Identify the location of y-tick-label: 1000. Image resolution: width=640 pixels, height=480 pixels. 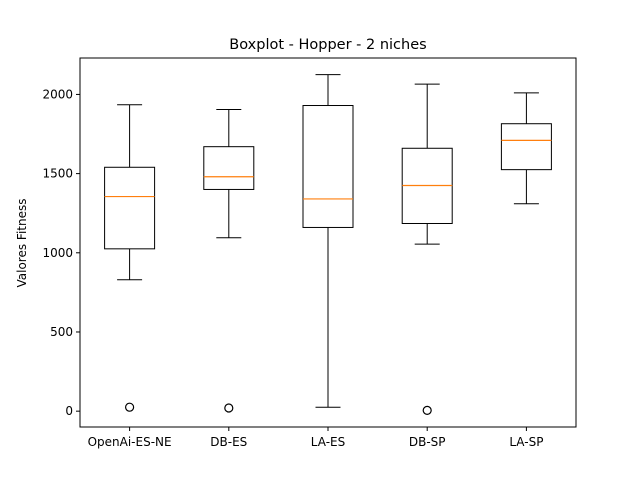
(57, 253).